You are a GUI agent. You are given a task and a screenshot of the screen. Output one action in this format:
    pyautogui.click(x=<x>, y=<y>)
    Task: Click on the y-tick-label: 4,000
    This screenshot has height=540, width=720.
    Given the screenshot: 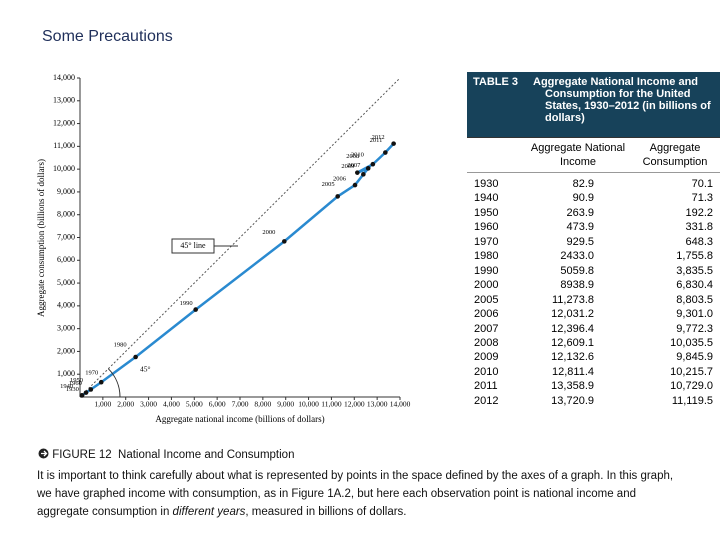 What is the action you would take?
    pyautogui.click(x=66, y=305)
    